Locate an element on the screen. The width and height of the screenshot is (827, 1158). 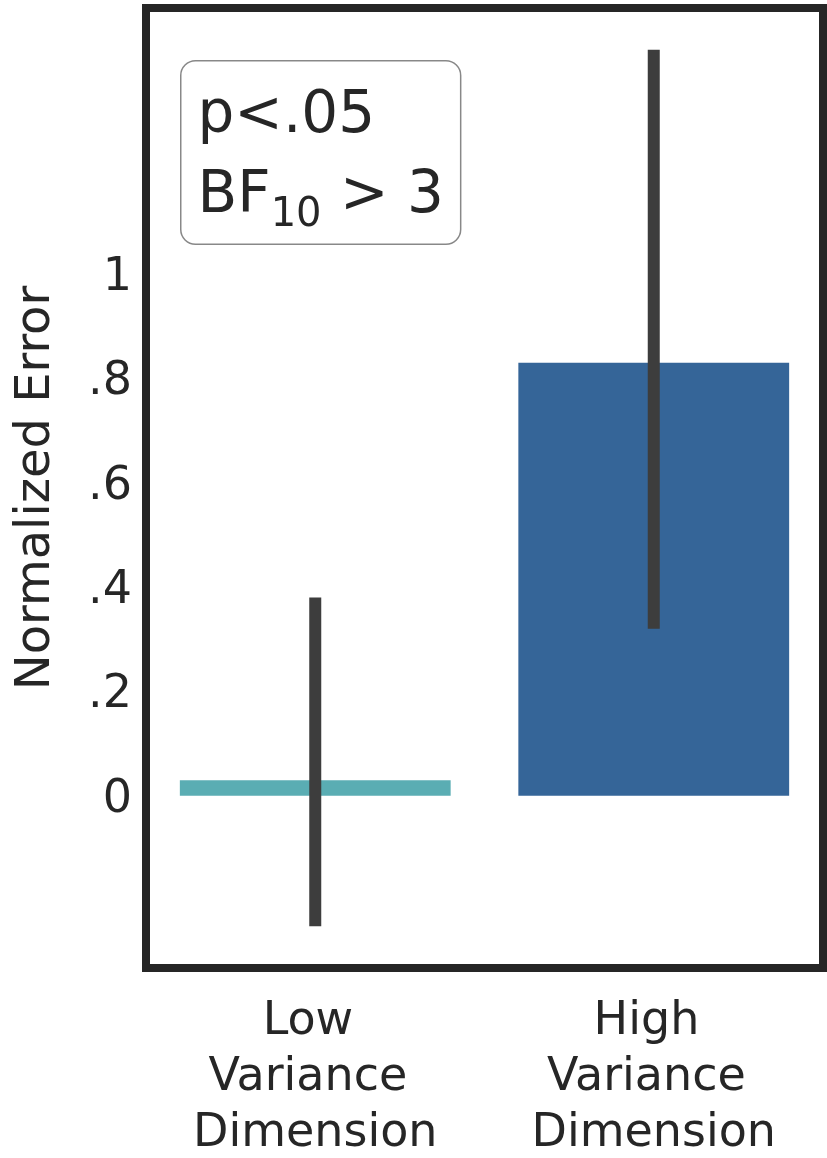
y-tick-label: .4 is located at coordinates (110, 587).